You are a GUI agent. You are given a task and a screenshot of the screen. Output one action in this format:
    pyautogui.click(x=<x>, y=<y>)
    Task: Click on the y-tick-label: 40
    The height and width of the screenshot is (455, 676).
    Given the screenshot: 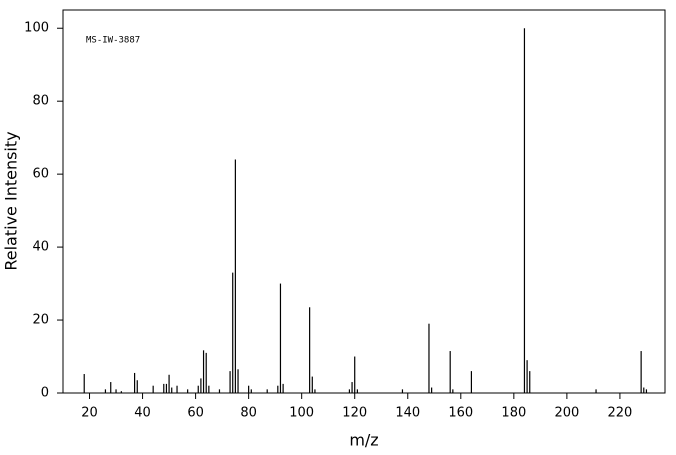 What is the action you would take?
    pyautogui.click(x=40, y=247)
    